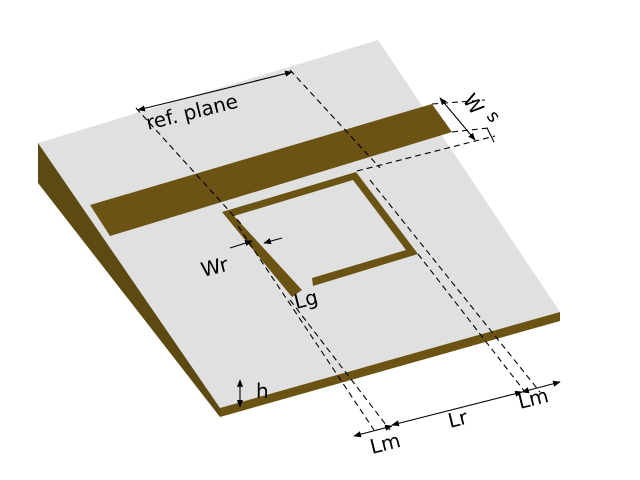 Image resolution: width=640 pixels, height=480 pixels. Describe the element at coordinates (457, 419) in the screenshot. I see `lr-label: Lr` at that location.